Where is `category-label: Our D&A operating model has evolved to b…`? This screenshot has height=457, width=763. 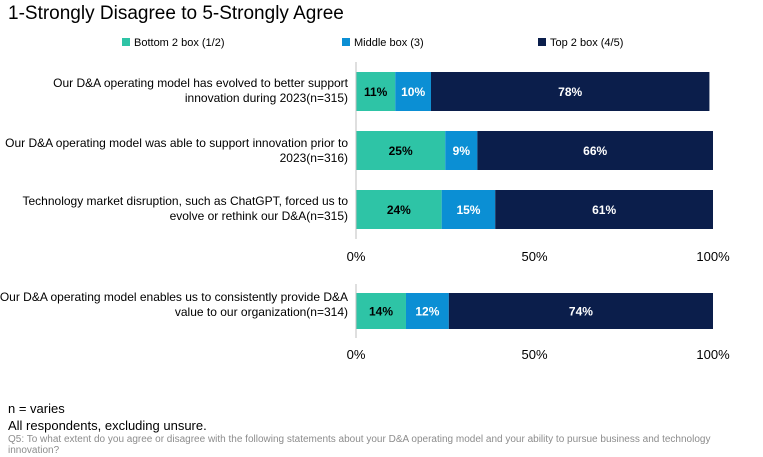 category-label: Our D&A operating model has evolved to b… is located at coordinates (200, 90).